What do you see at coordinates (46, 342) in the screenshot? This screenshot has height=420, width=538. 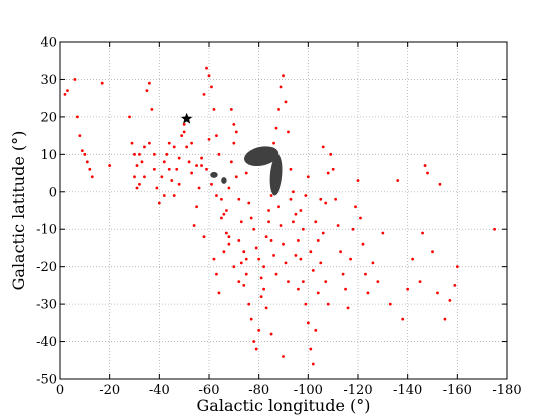 I see `y-tick-label: -40` at bounding box center [46, 342].